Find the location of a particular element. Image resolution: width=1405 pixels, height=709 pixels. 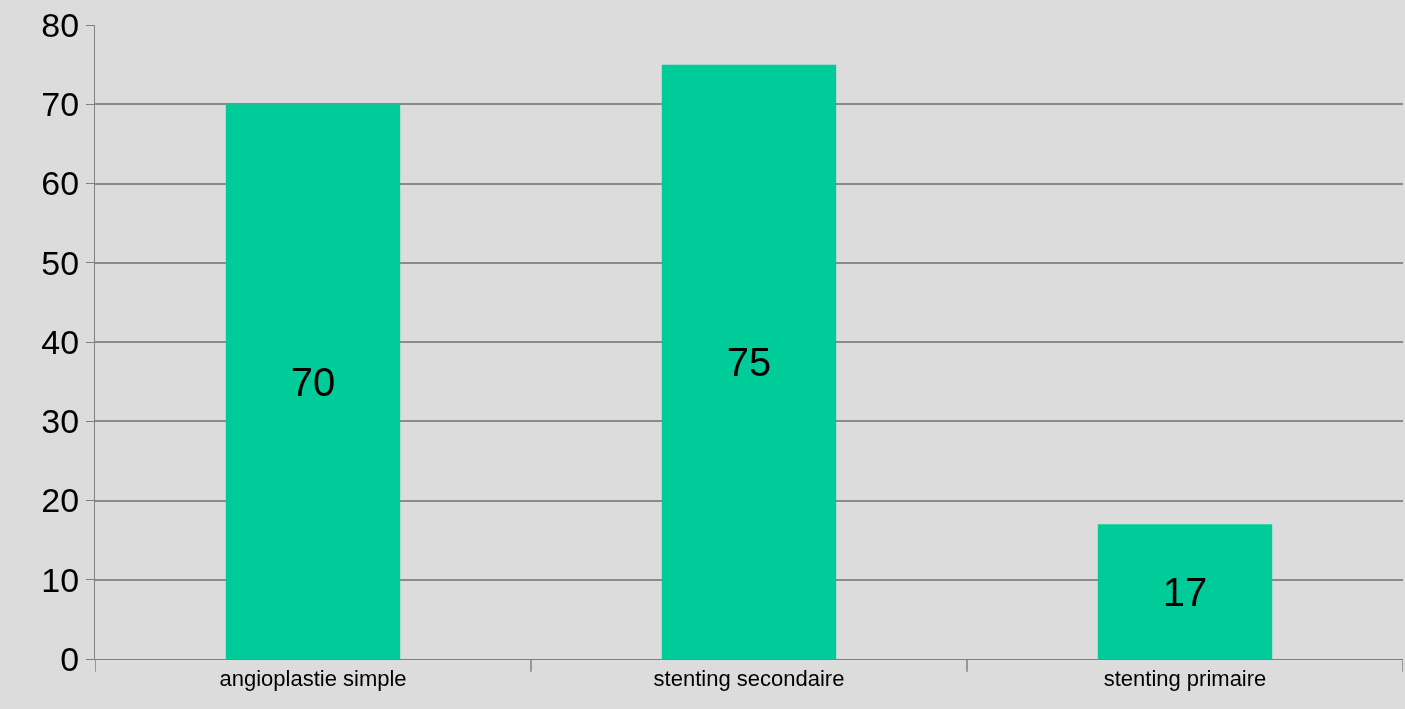

y-tick-label: 50 is located at coordinates (60, 262).